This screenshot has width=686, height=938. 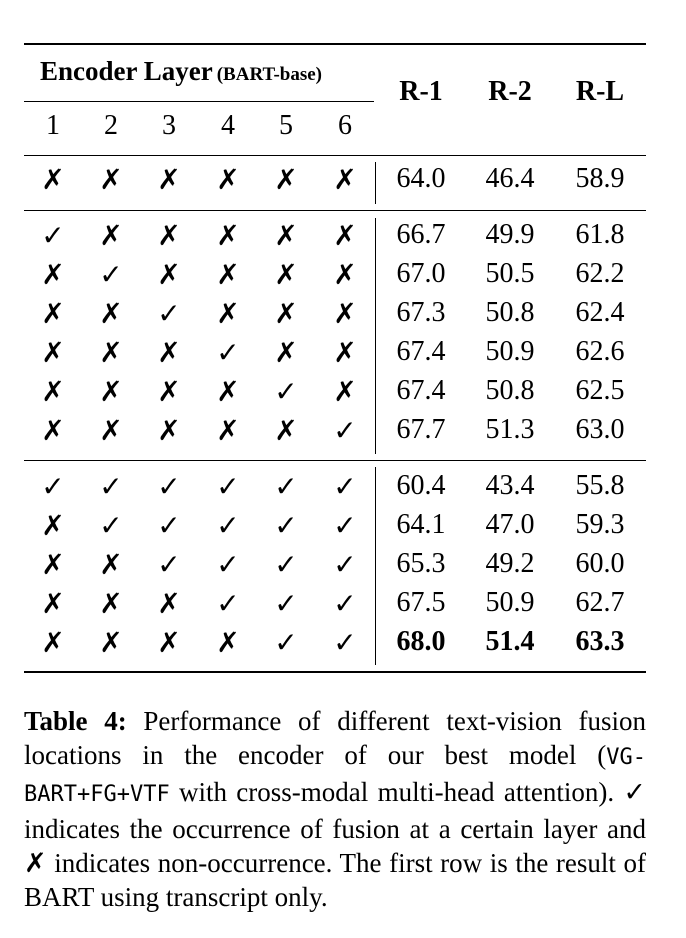 I want to click on score-cell: 58.9, so click(x=600, y=178).